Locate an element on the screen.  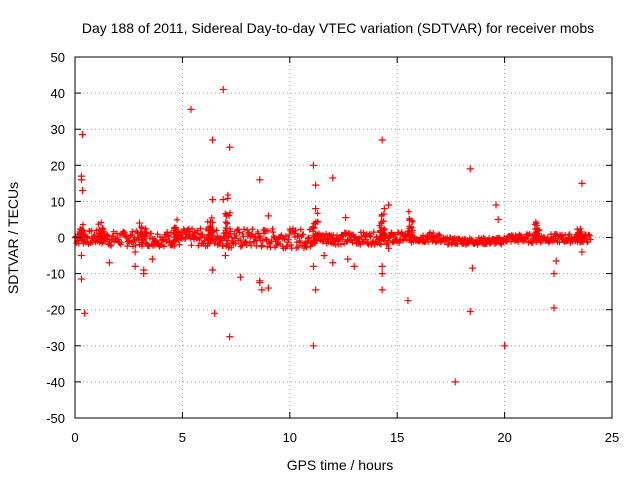
x-tick-label: 20 is located at coordinates (504, 437).